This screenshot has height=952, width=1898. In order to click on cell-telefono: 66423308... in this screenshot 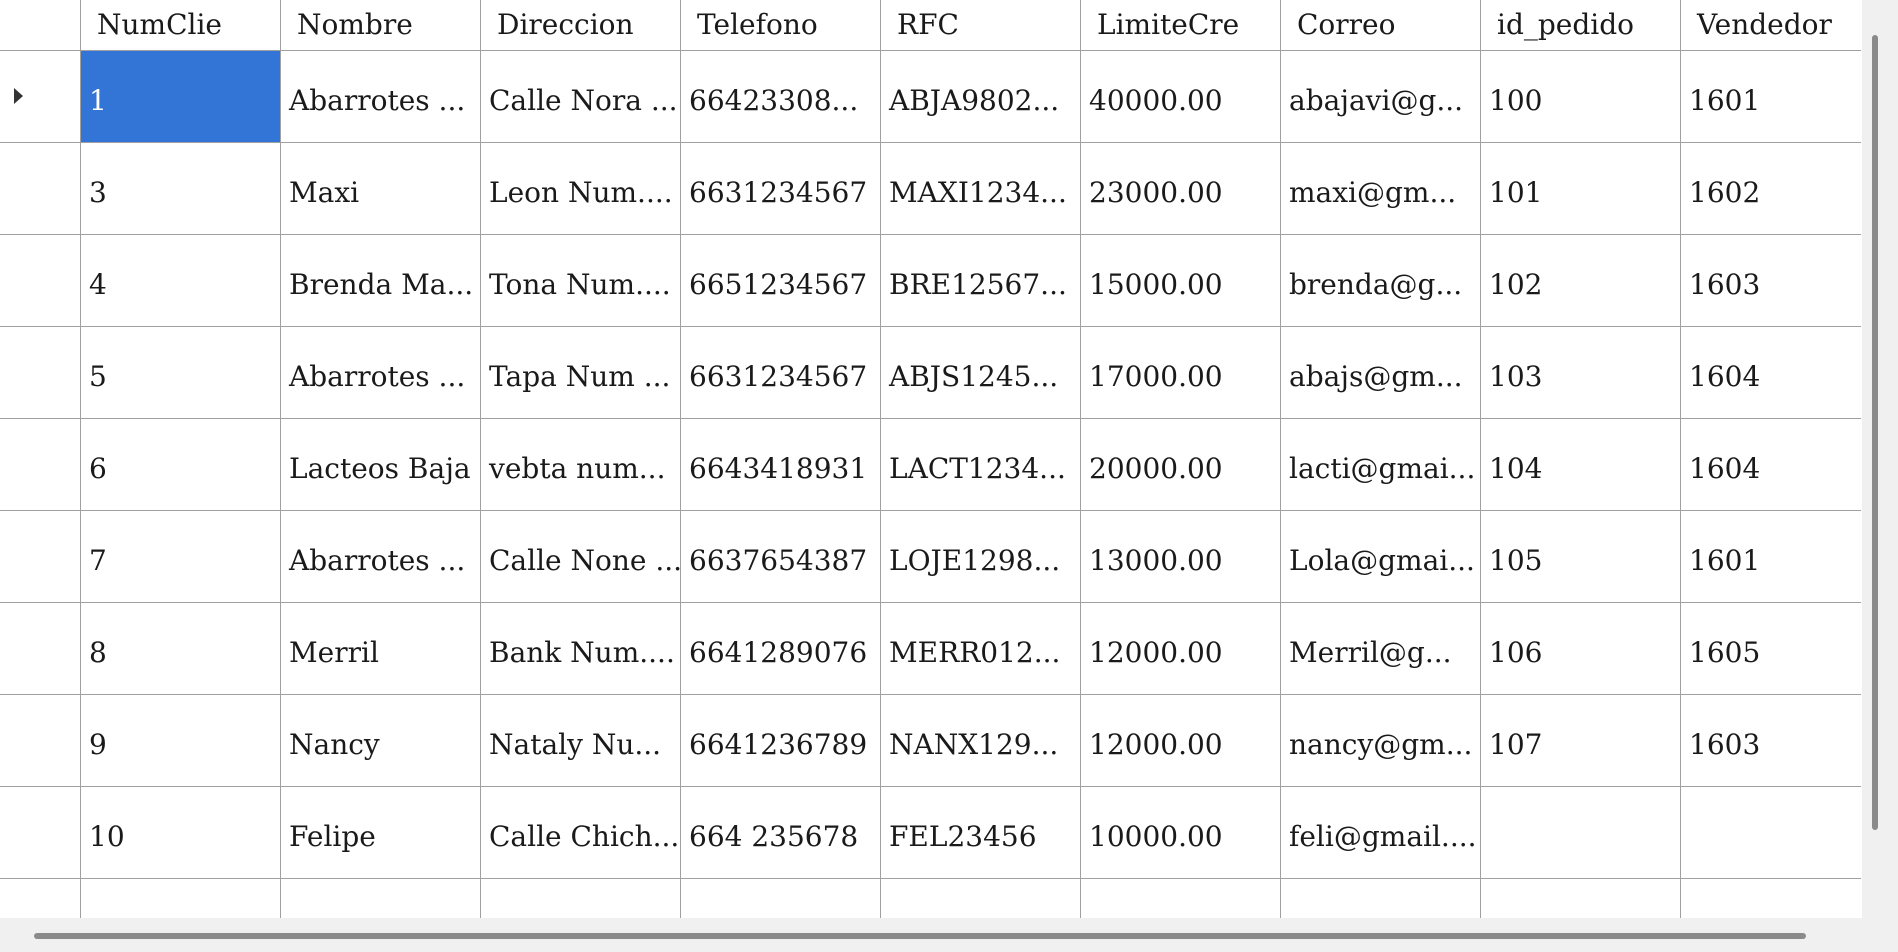, I will do `click(781, 97)`.